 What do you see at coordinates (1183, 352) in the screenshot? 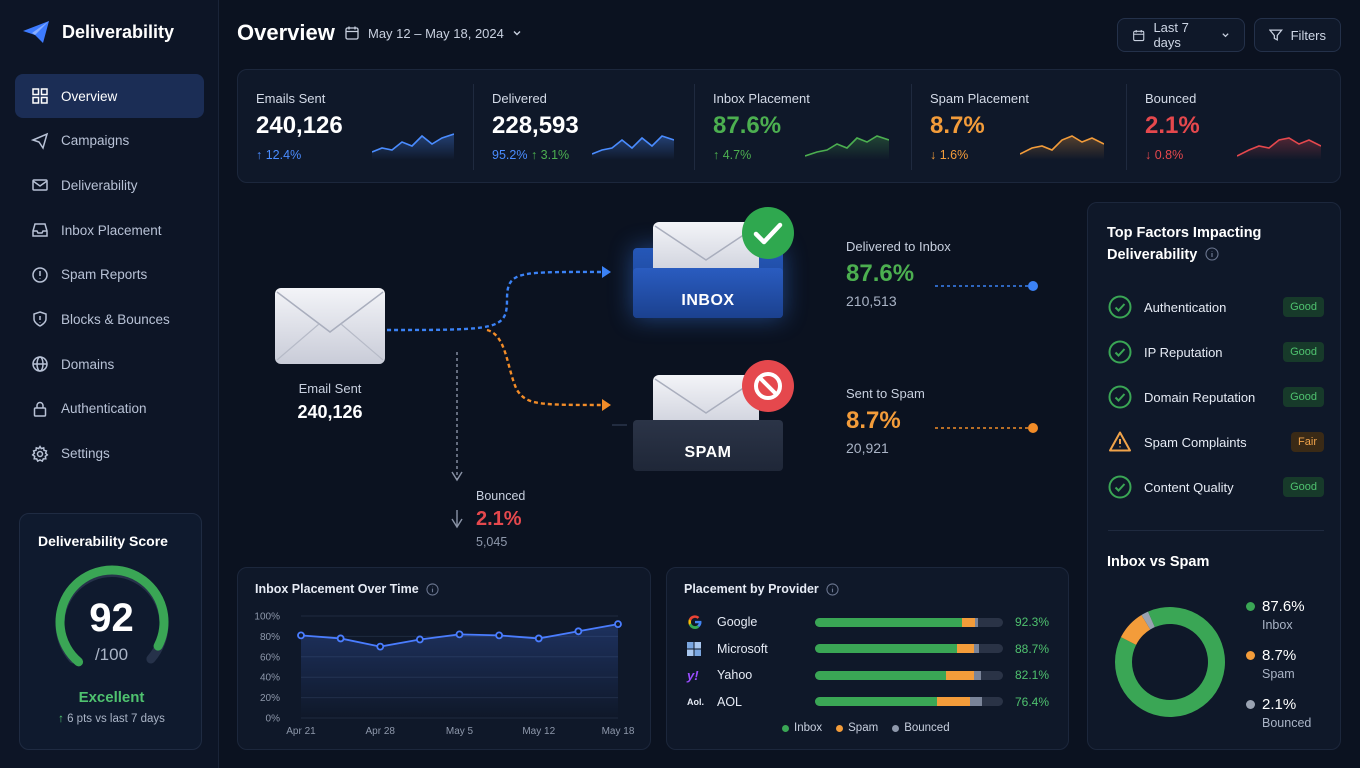
I see `factor-label: IP Reputation` at bounding box center [1183, 352].